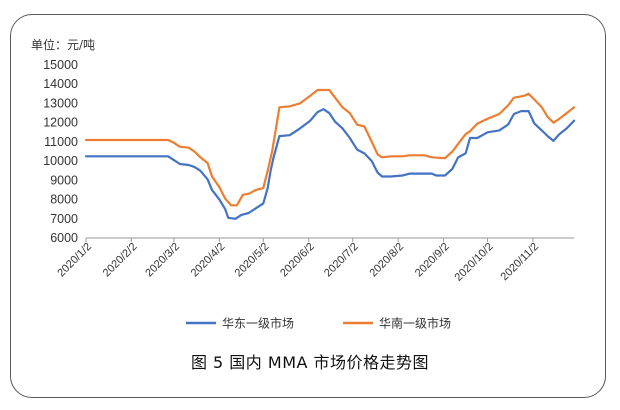 Image resolution: width=620 pixels, height=410 pixels. What do you see at coordinates (258, 323) in the screenshot?
I see `legend-label-1: 华东一级市场` at bounding box center [258, 323].